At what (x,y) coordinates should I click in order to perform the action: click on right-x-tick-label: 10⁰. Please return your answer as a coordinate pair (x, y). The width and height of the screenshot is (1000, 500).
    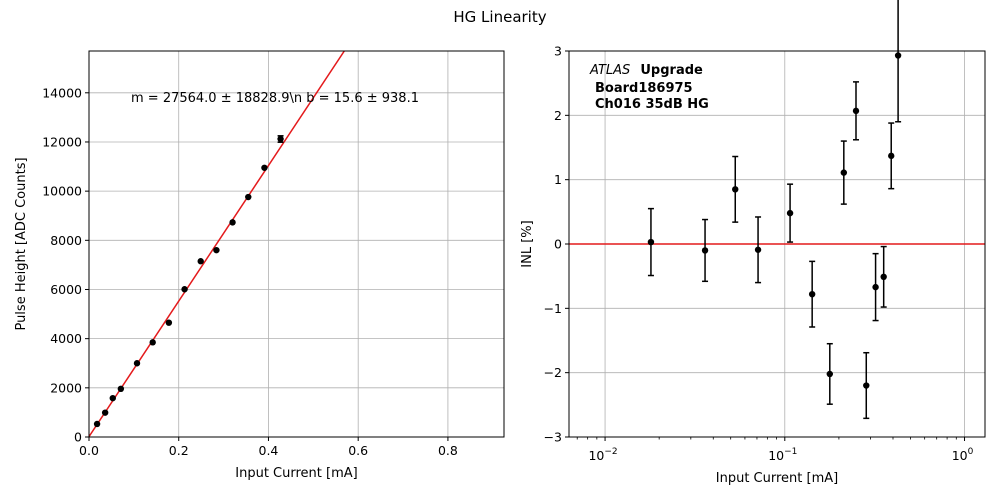
    Looking at the image, I should click on (963, 455).